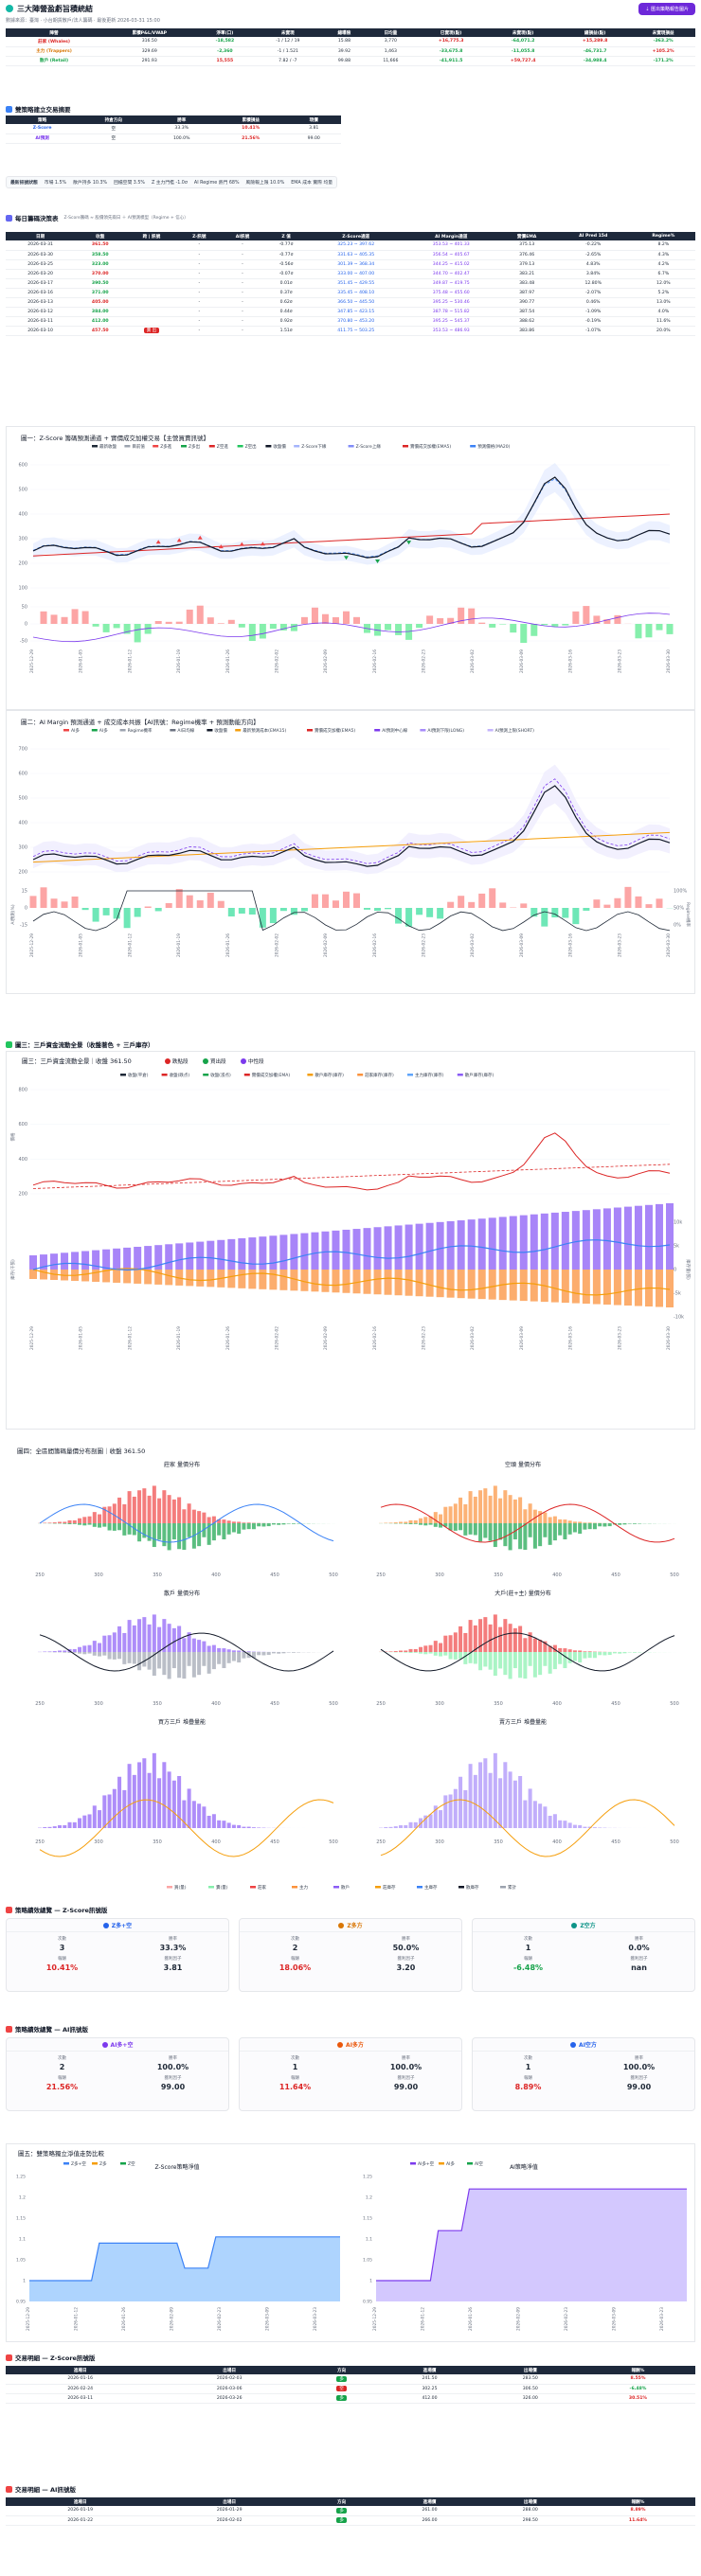 Image resolution: width=701 pixels, height=2576 pixels. Describe the element at coordinates (503, 1887) in the screenshot. I see `chart4-legend-swatch` at that location.